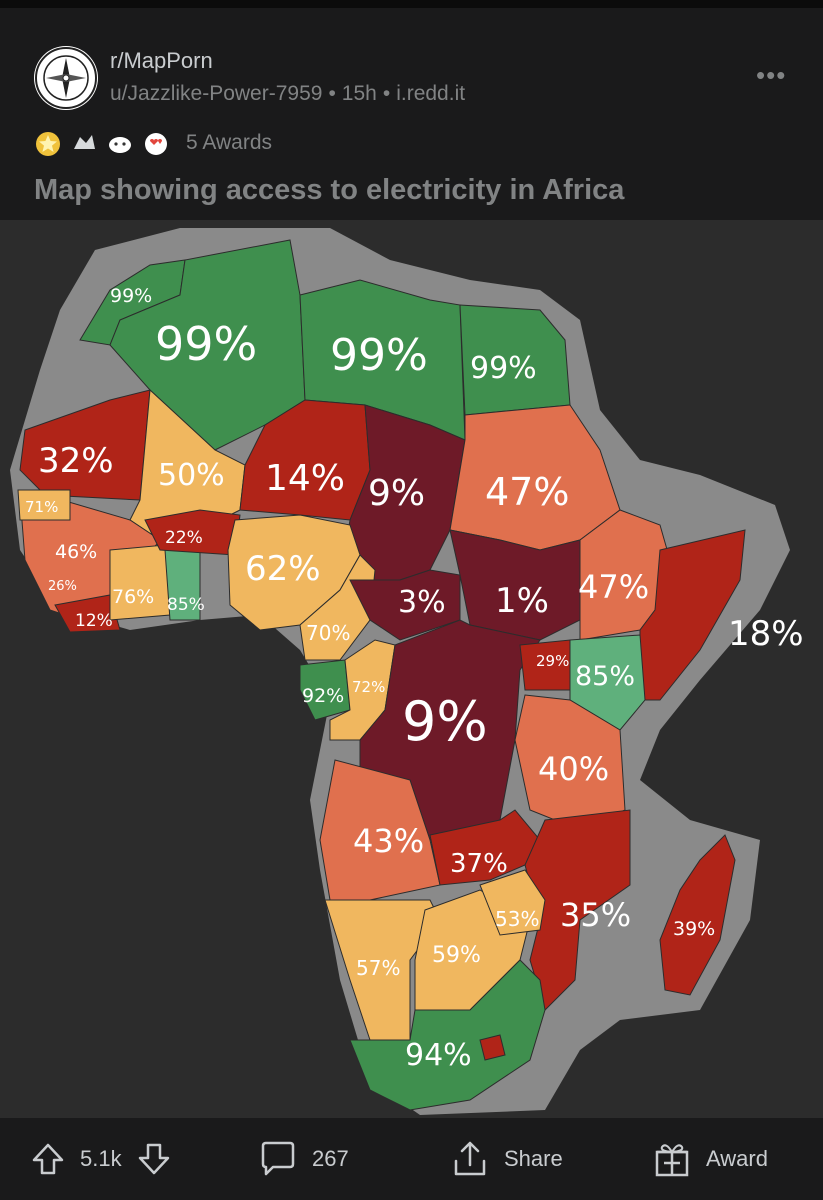 The height and width of the screenshot is (1200, 823). I want to click on country-cote-divoire, so click(140, 582).